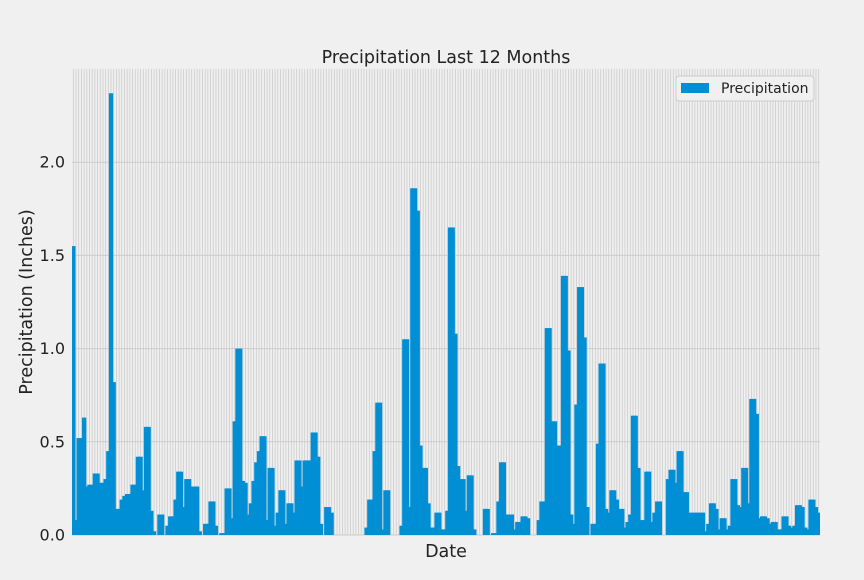 This screenshot has height=580, width=864. What do you see at coordinates (52, 535) in the screenshot?
I see `y-tick-label: 0.0` at bounding box center [52, 535].